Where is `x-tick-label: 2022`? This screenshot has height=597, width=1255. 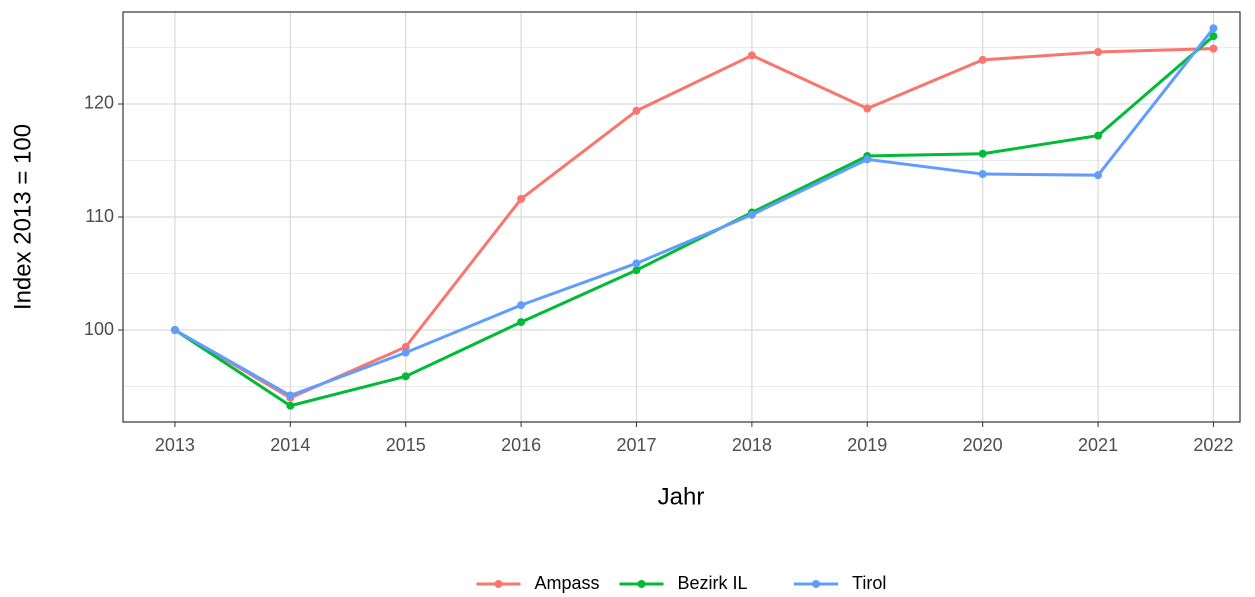
x-tick-label: 2022 is located at coordinates (1213, 445).